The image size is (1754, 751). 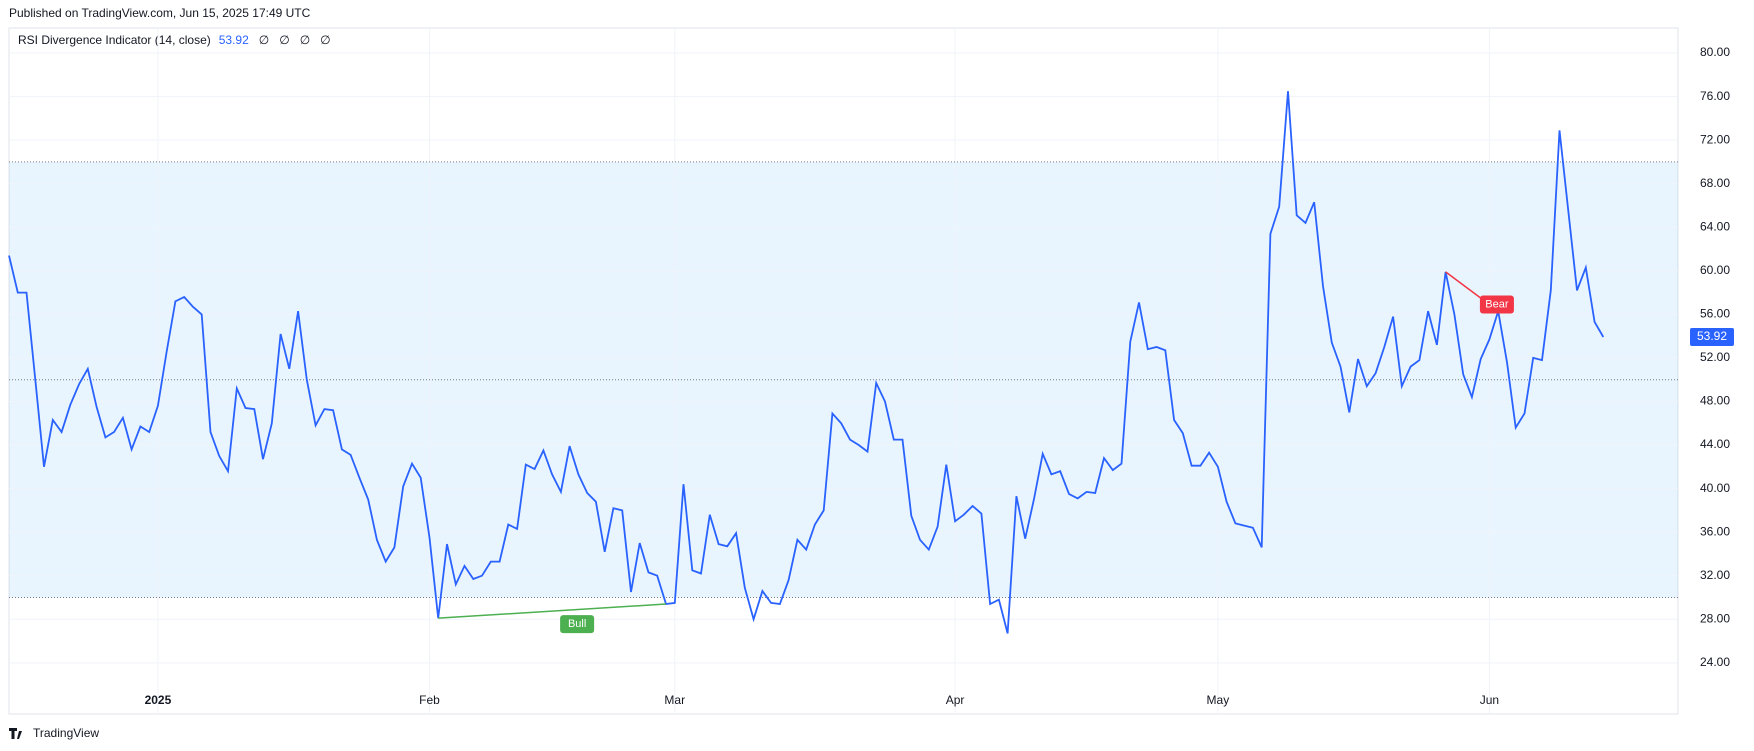 I want to click on indicator-name: RSI Divergence Indicator (14, close), so click(x=114, y=40).